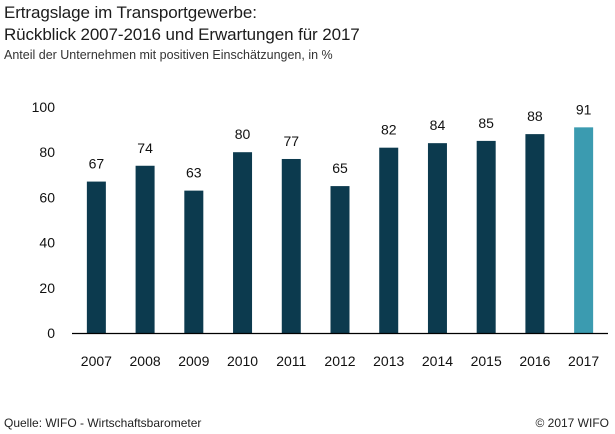  Describe the element at coordinates (583, 361) in the screenshot. I see `x-tick-label-2017: 2017` at that location.